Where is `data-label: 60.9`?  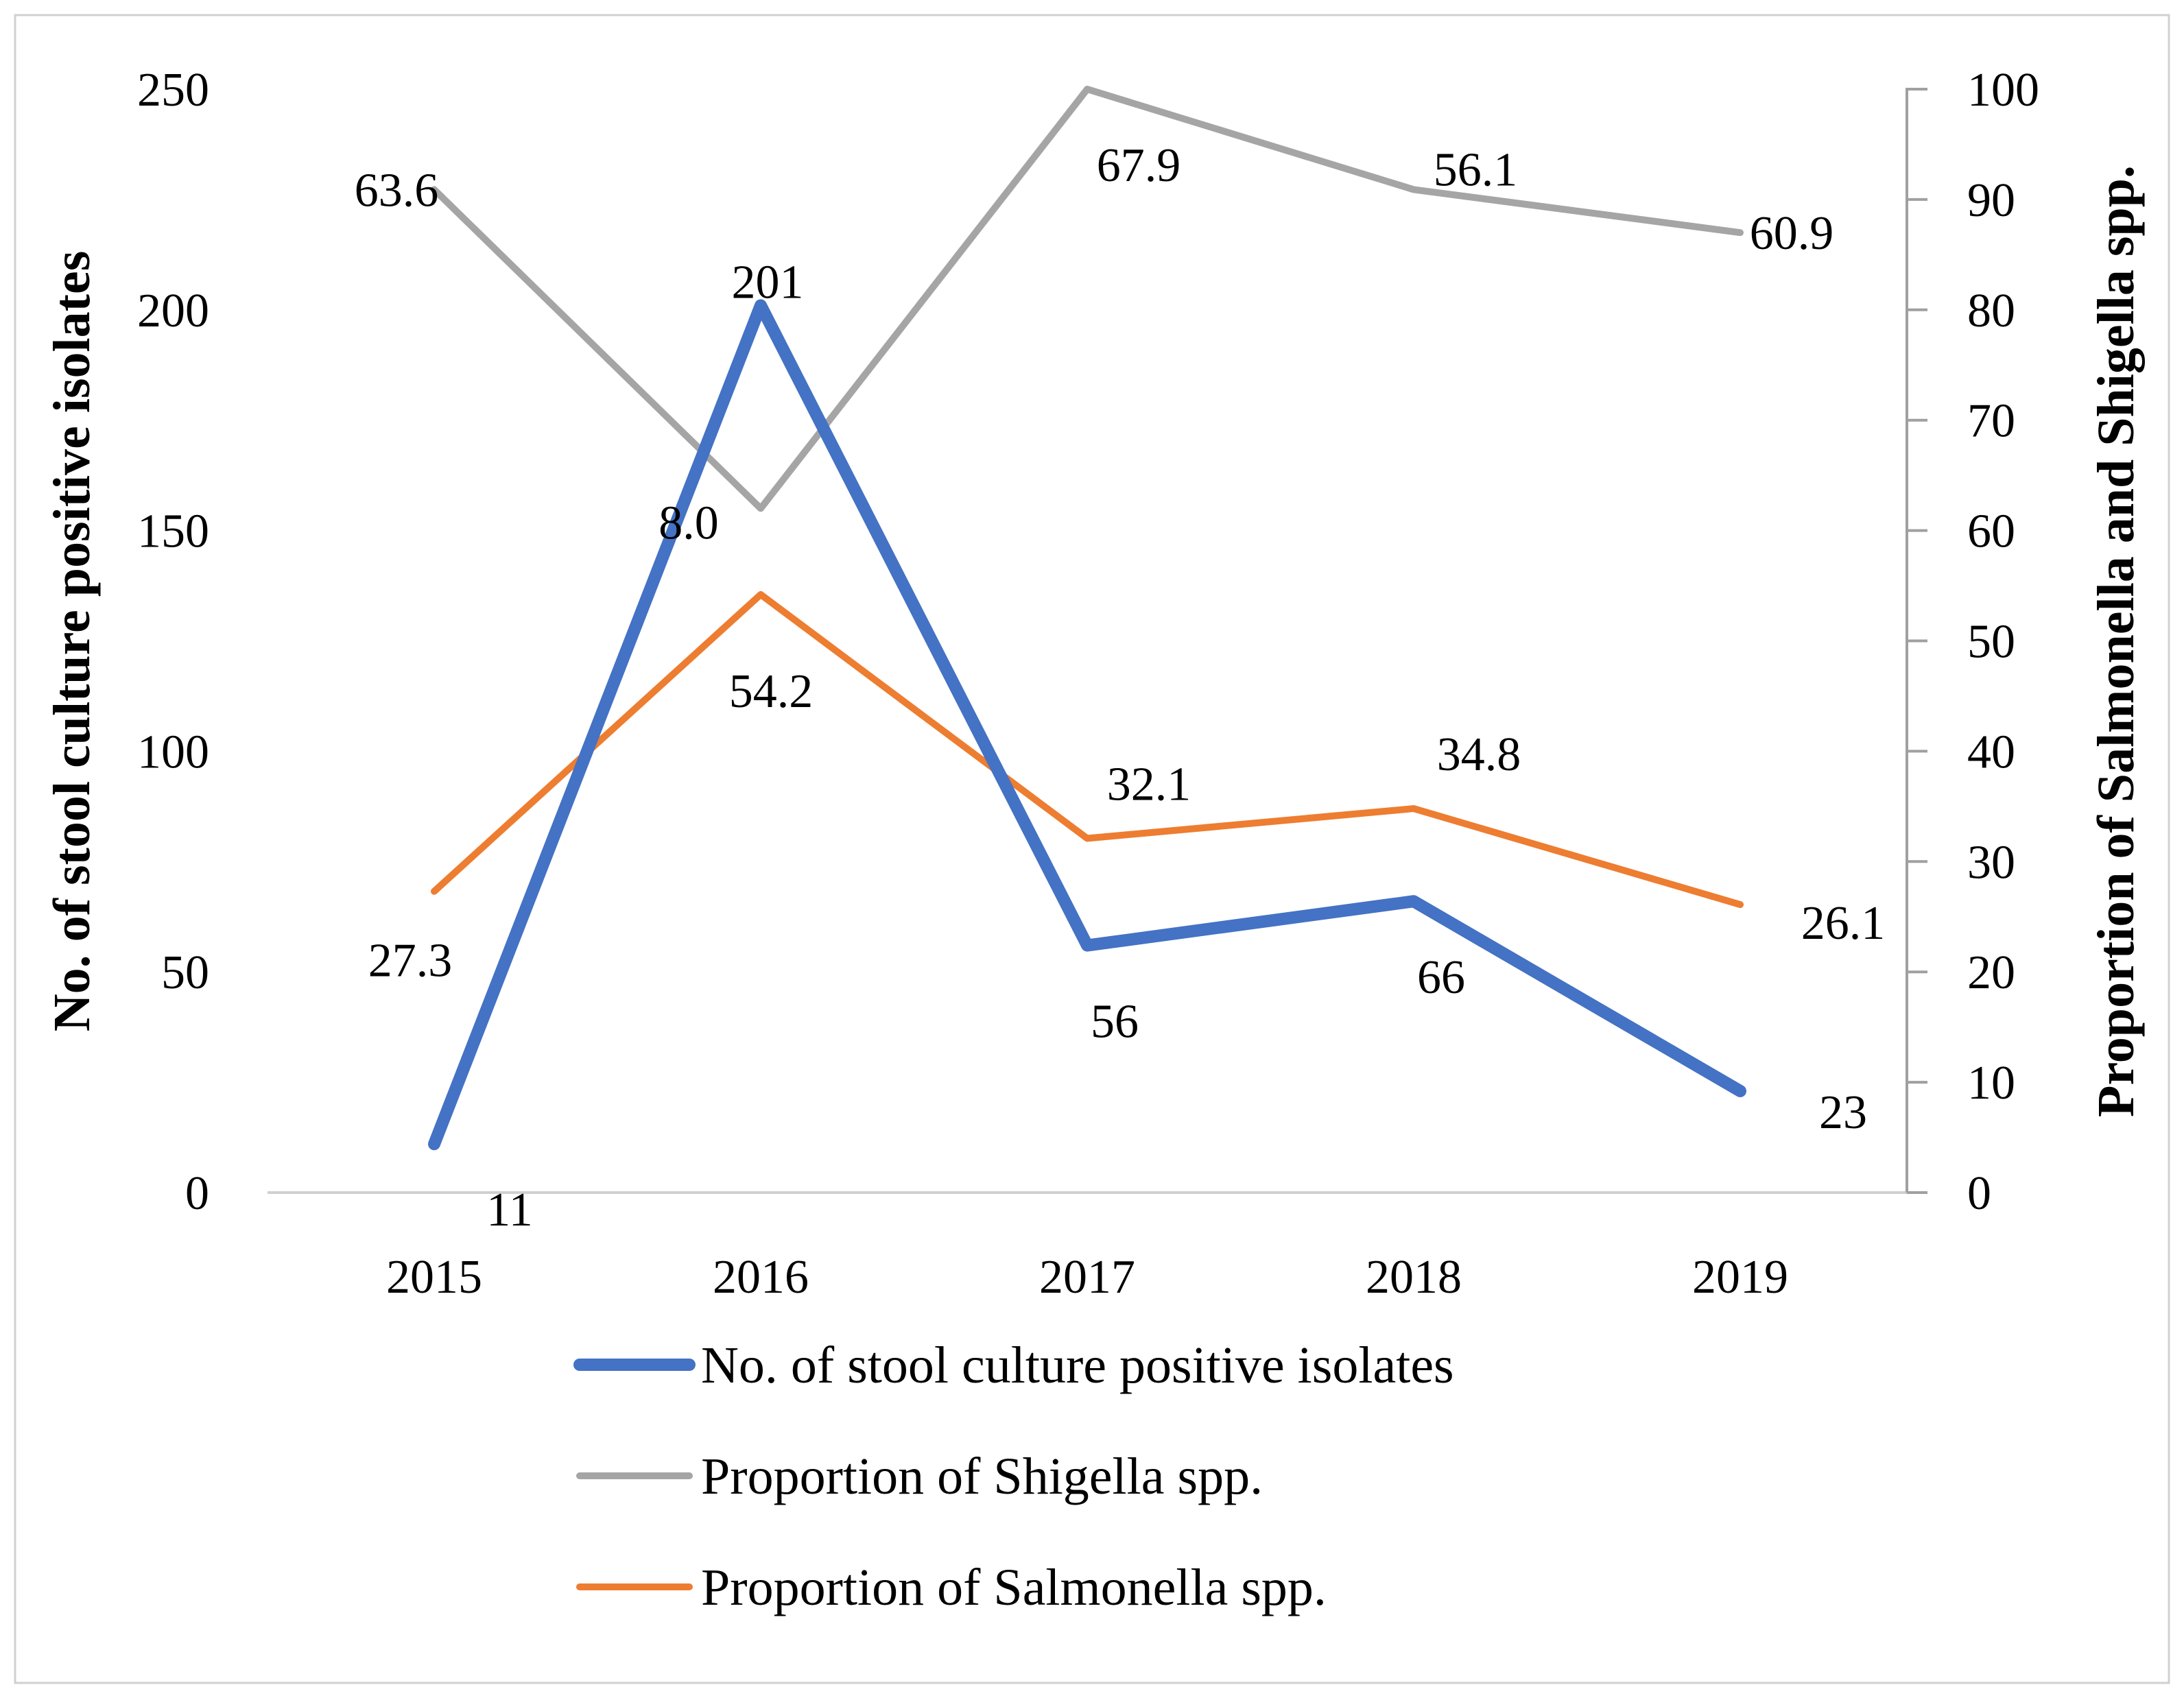 data-label: 60.9 is located at coordinates (1792, 233).